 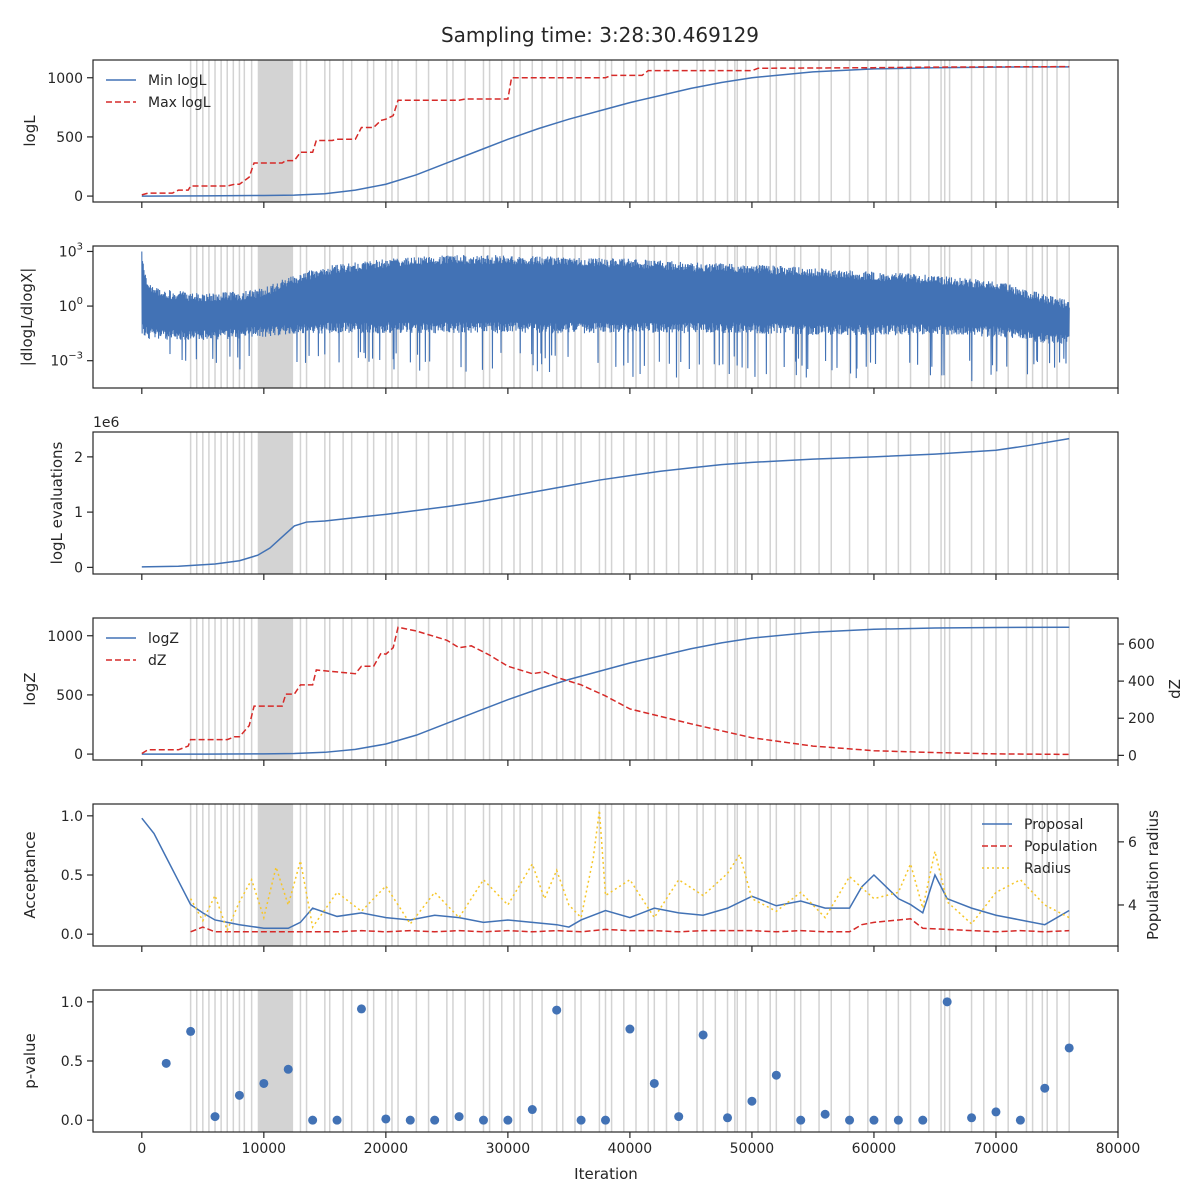 What do you see at coordinates (71, 250) in the screenshot?
I see `y-tick-label: 10³` at bounding box center [71, 250].